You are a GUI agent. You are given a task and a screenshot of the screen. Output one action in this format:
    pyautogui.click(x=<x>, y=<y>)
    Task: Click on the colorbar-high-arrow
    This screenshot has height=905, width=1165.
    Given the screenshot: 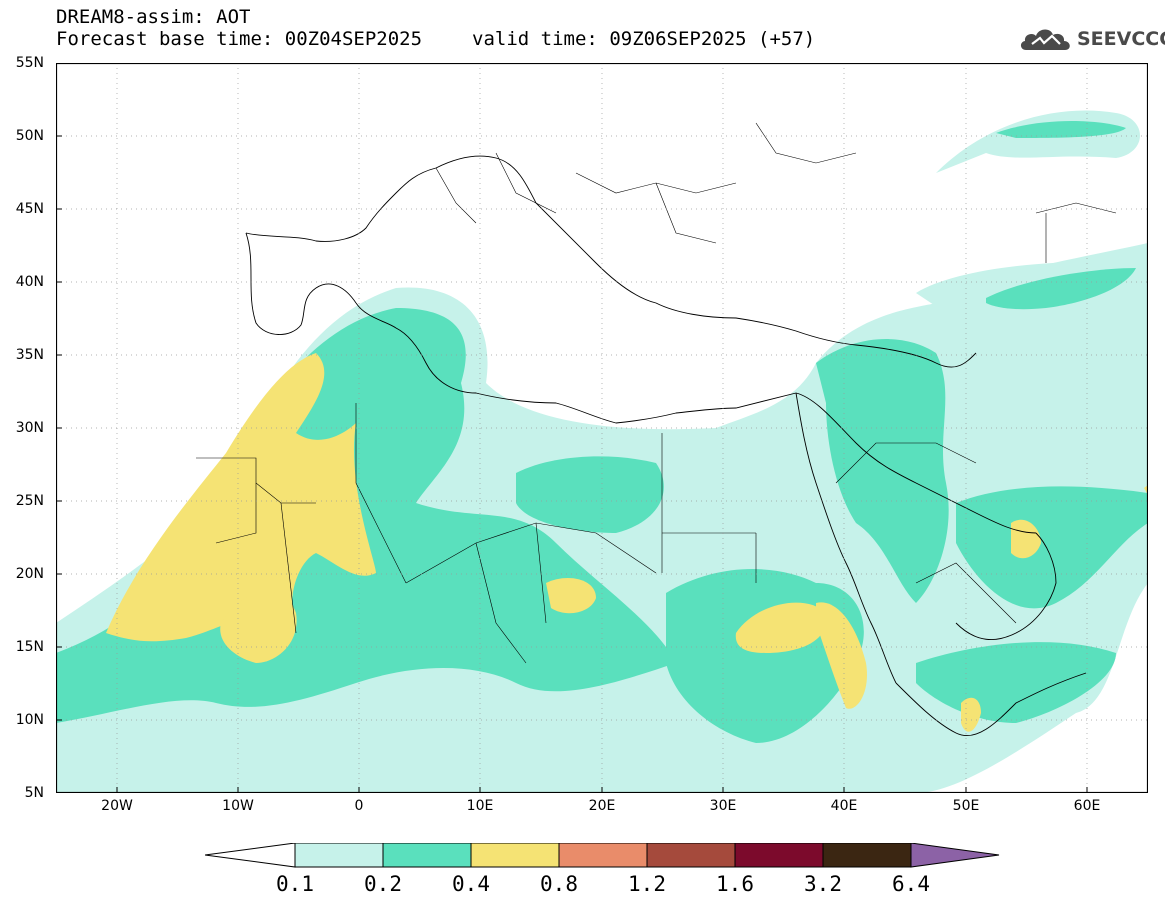 What is the action you would take?
    pyautogui.click(x=955, y=855)
    